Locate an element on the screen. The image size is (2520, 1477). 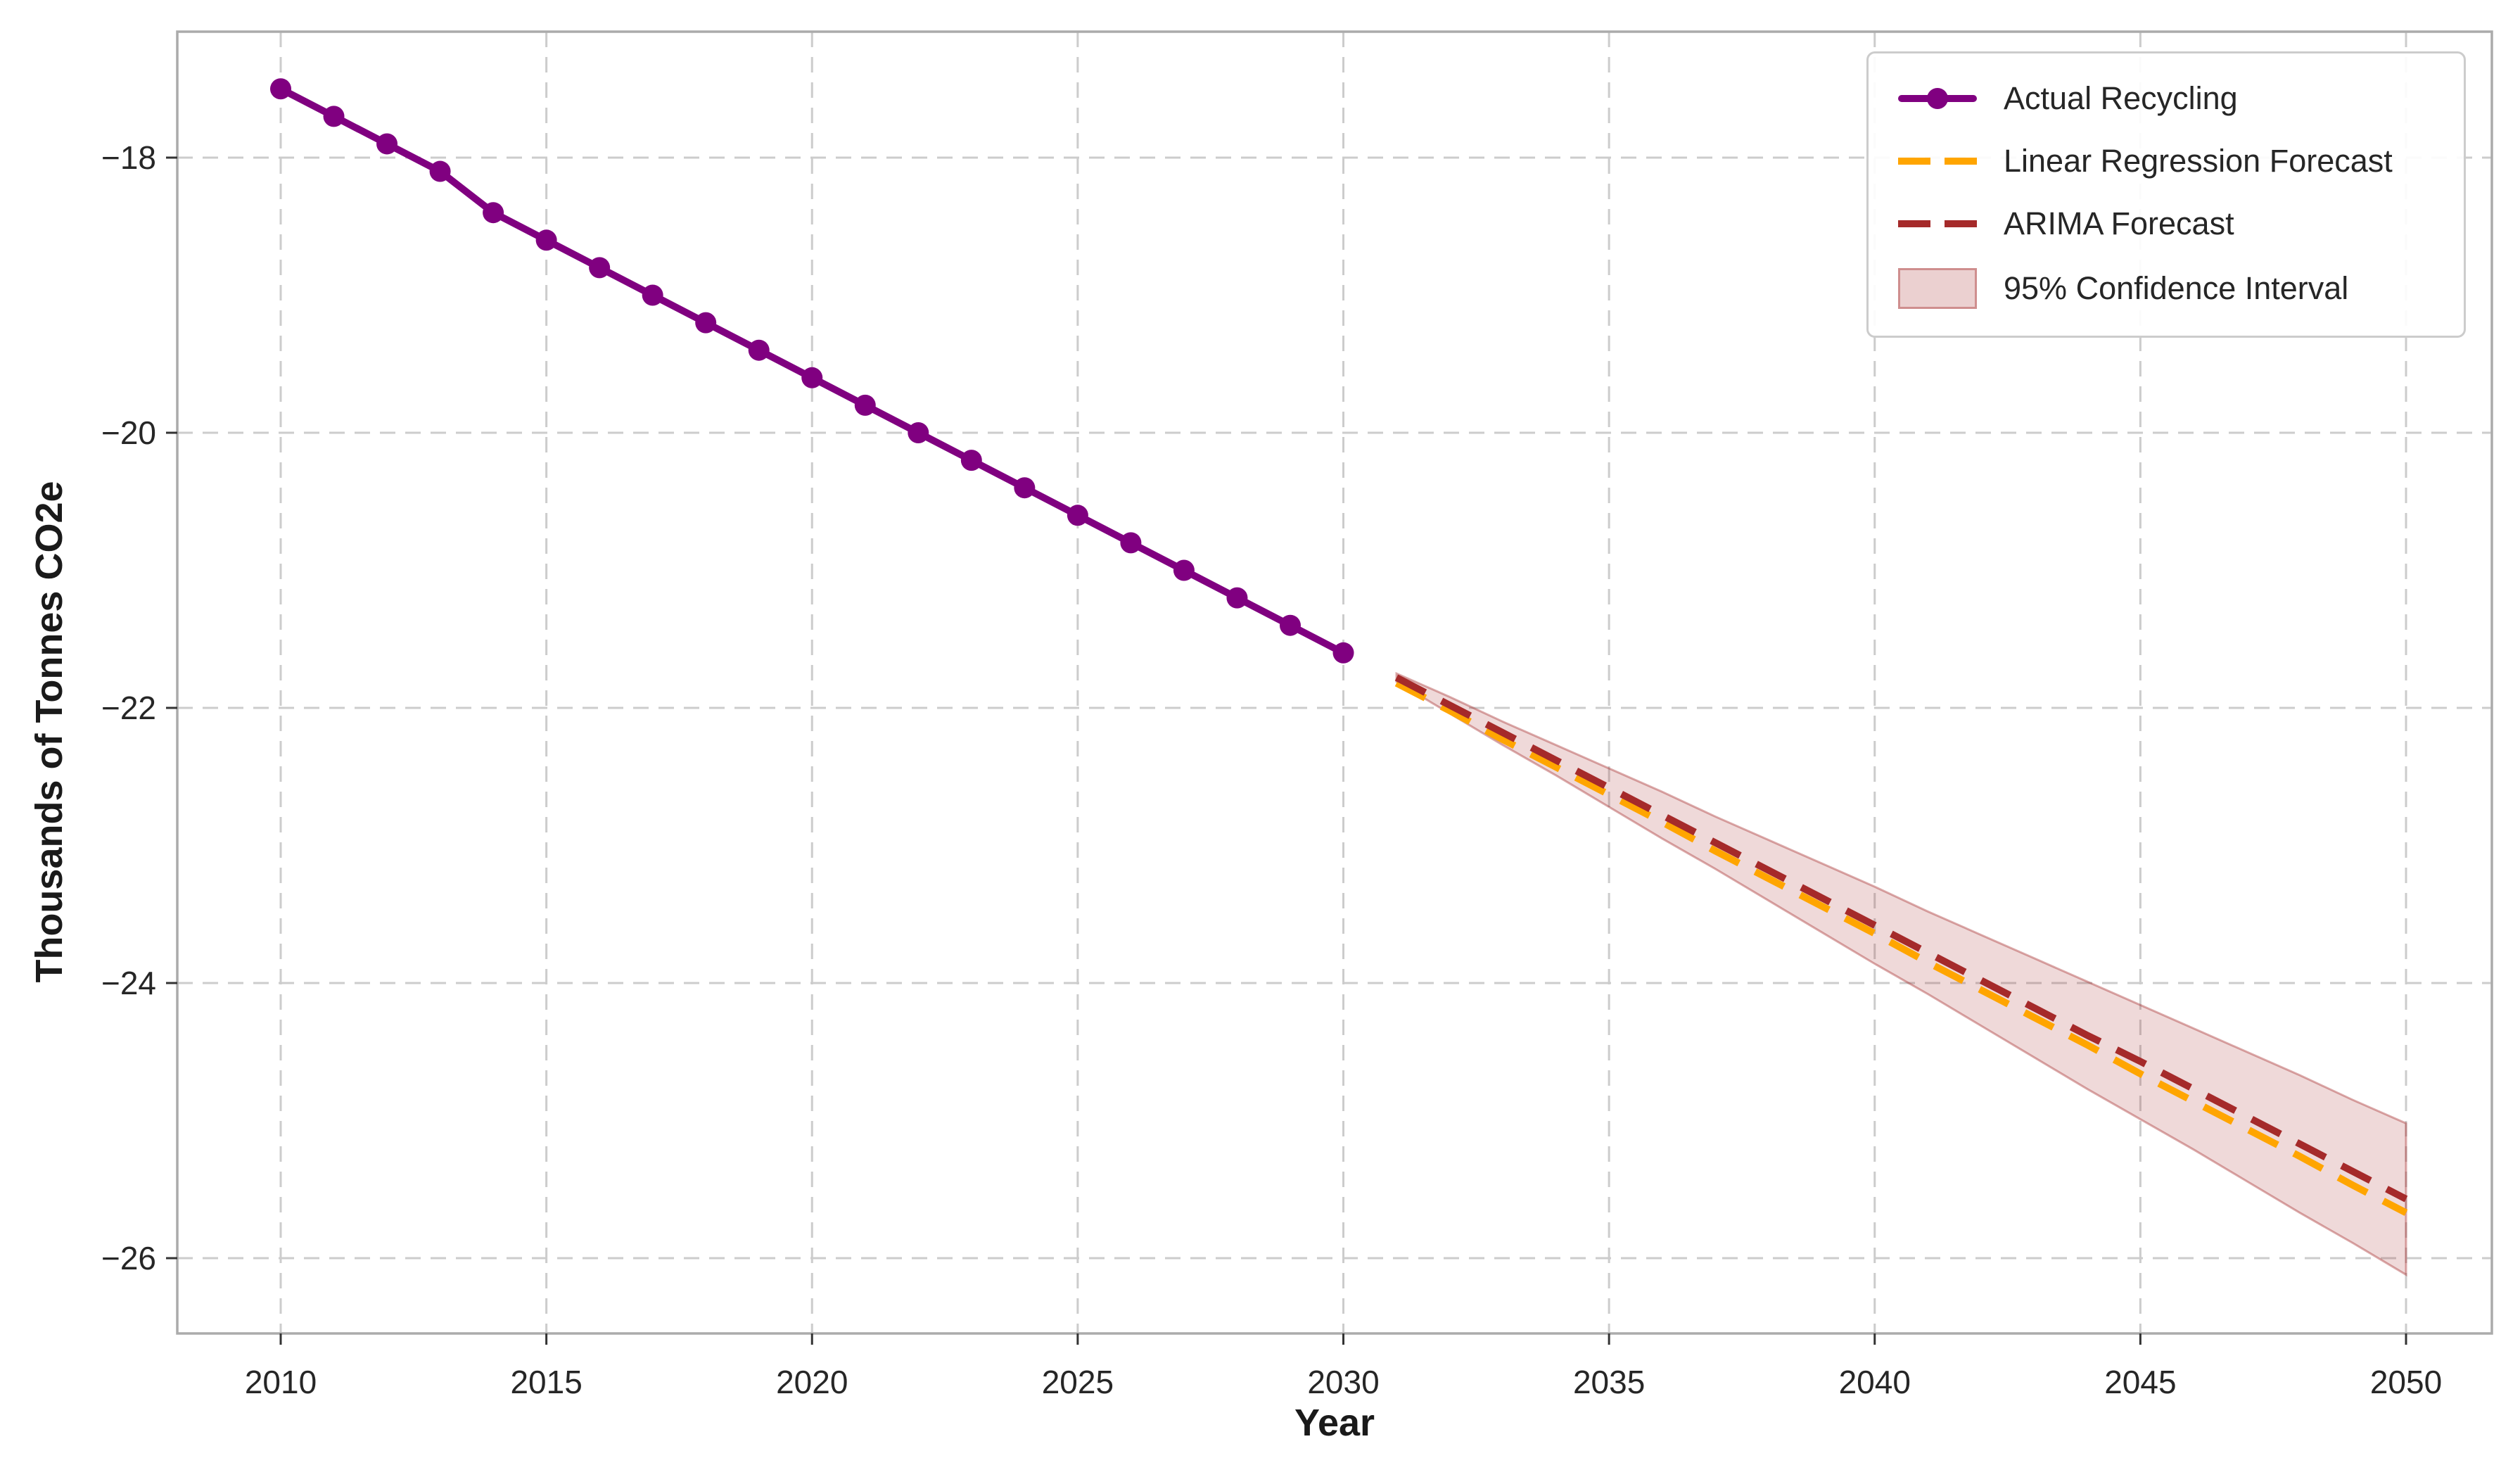
x-tick-label: 2010 is located at coordinates (281, 1382).